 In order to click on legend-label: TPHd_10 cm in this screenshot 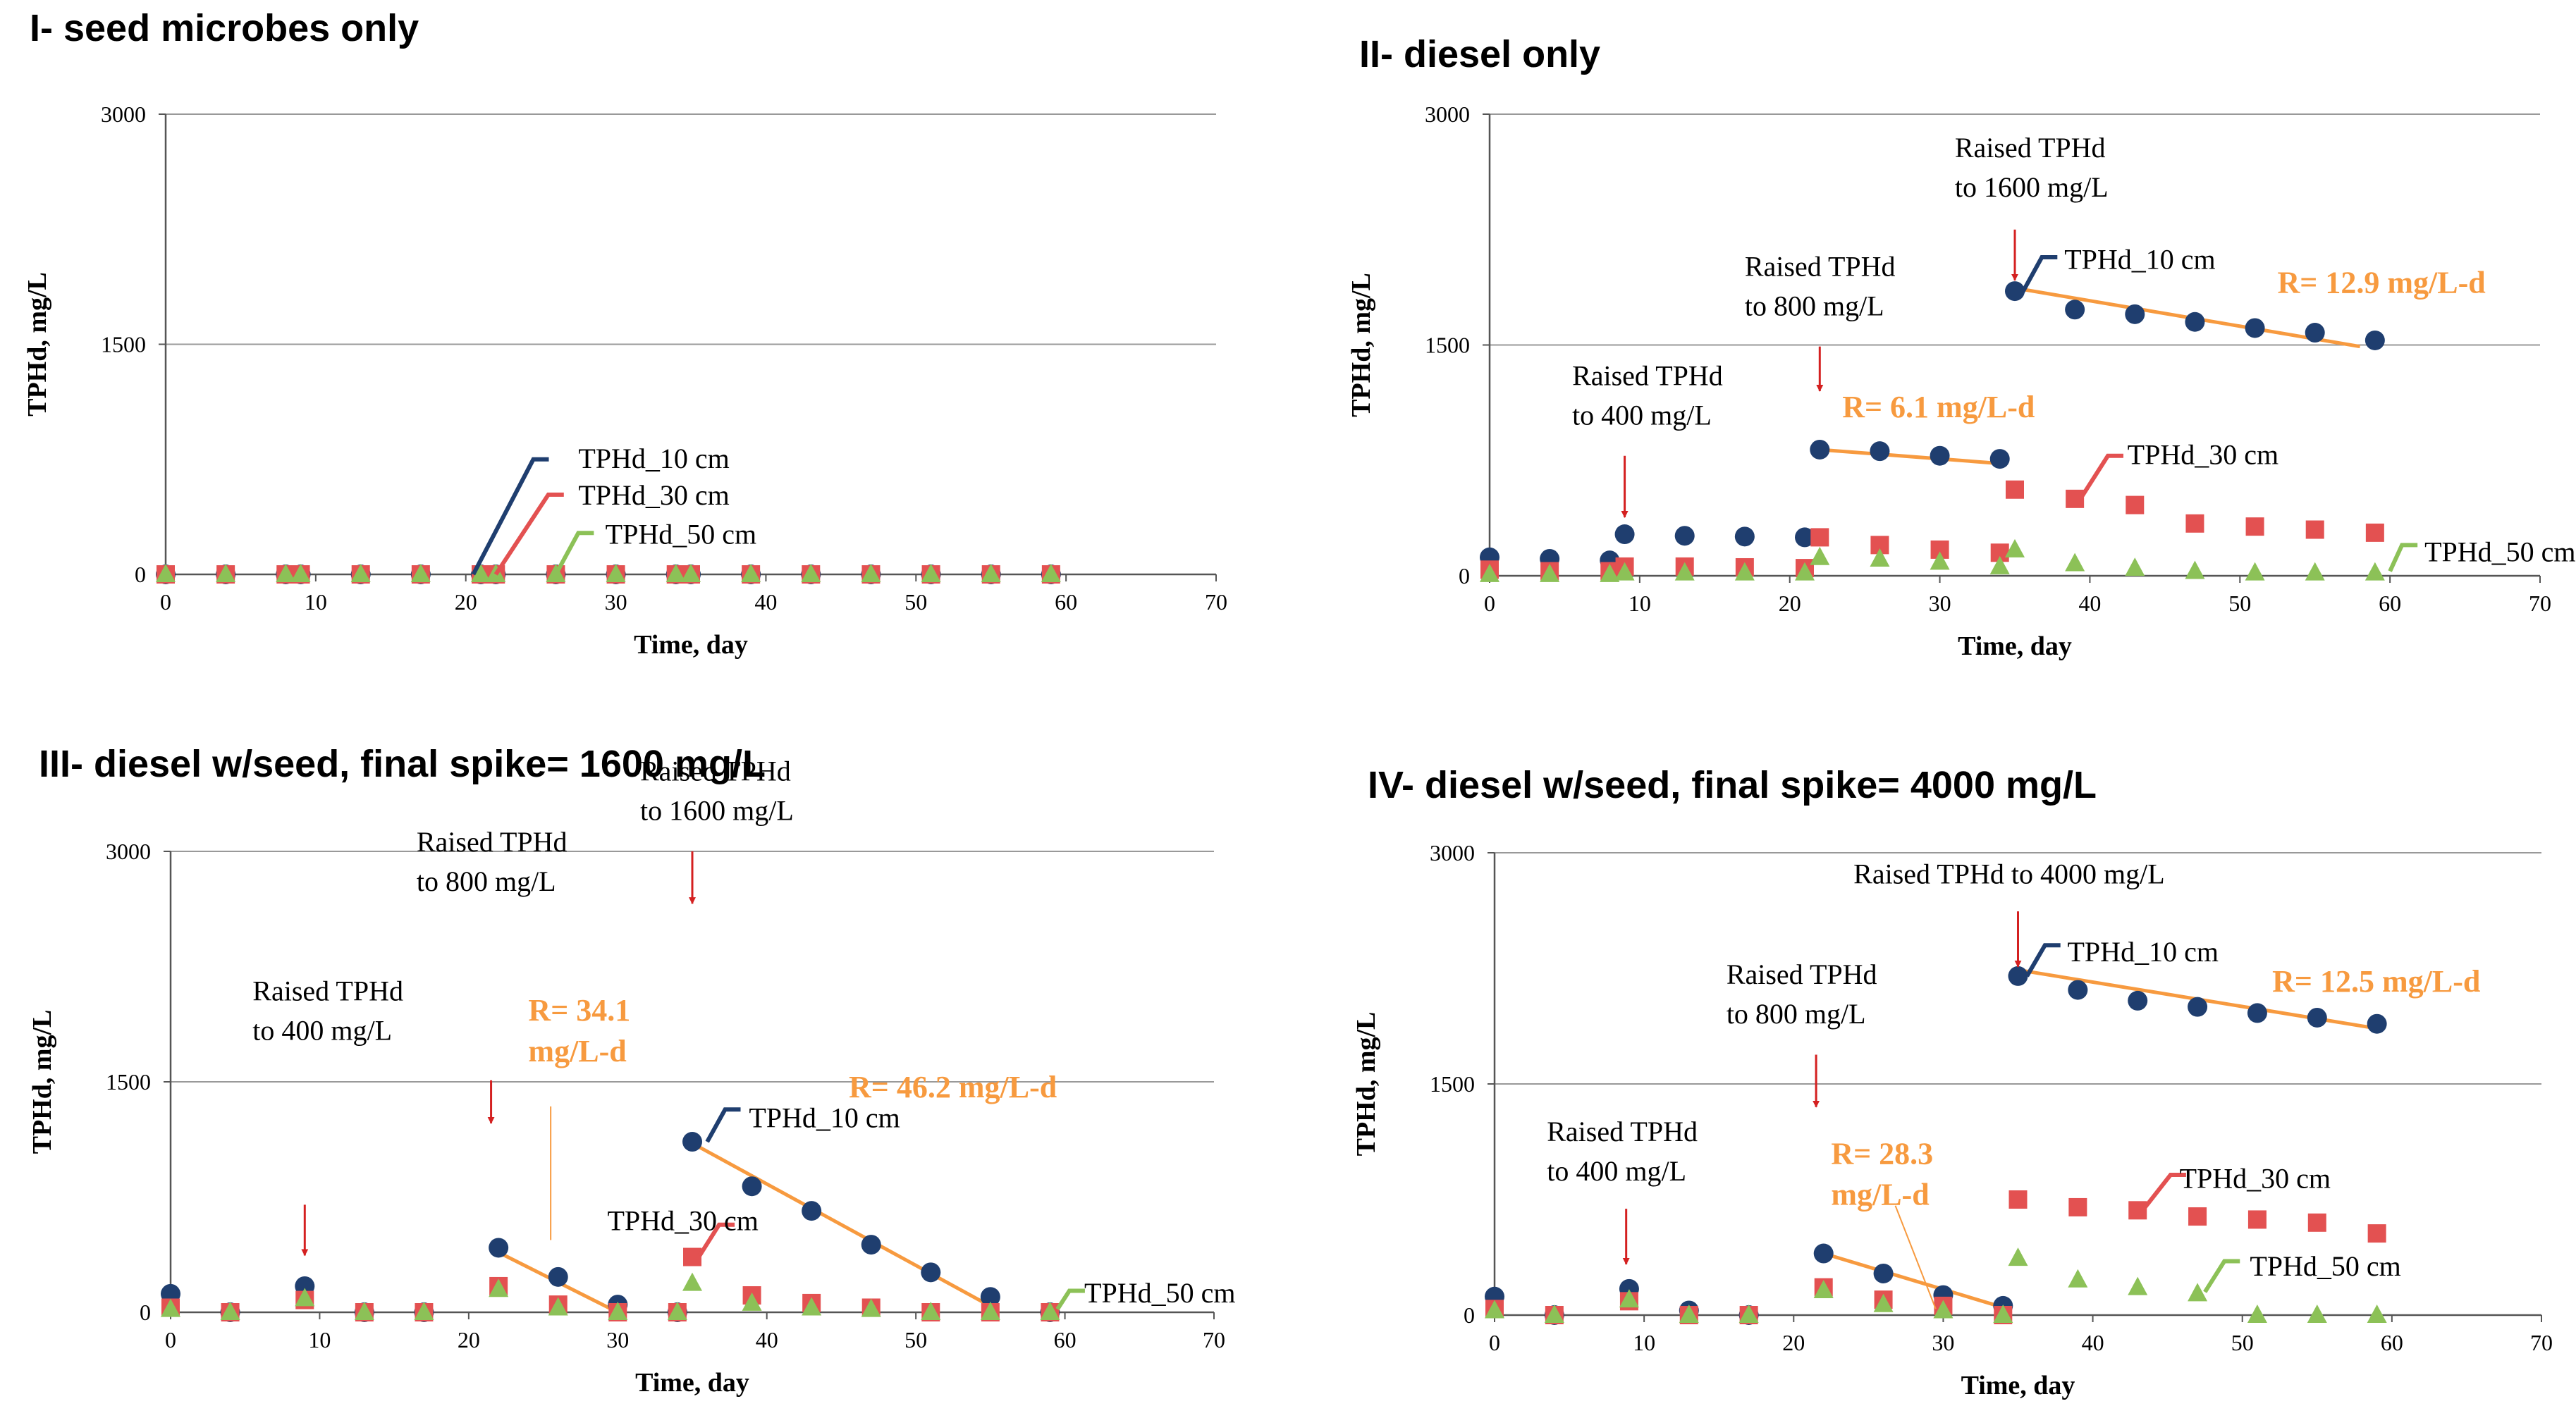, I will do `click(2143, 952)`.